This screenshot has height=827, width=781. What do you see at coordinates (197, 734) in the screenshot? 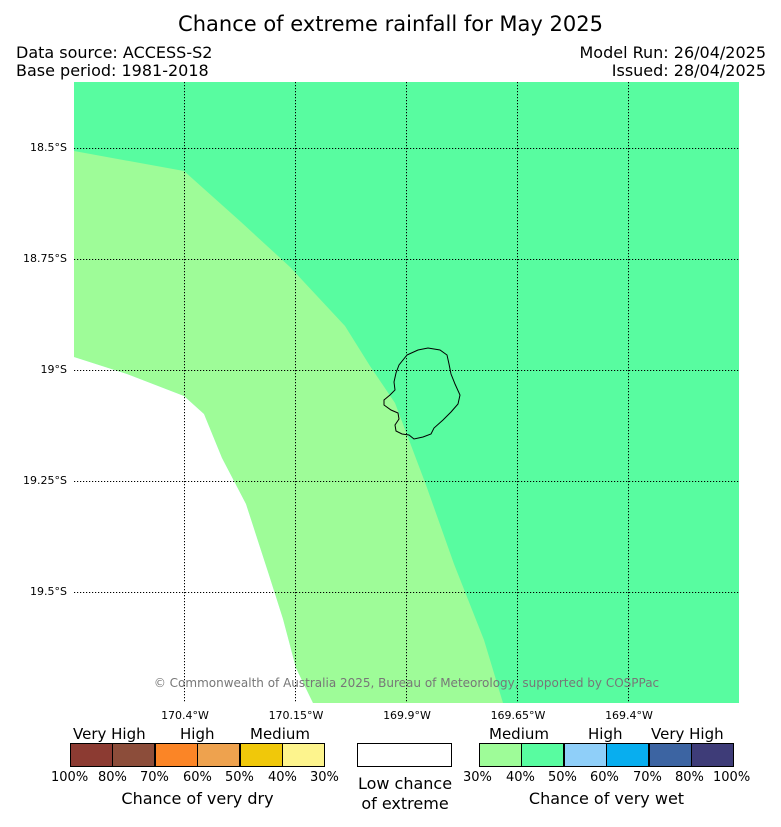
I see `dry-high-label: High` at bounding box center [197, 734].